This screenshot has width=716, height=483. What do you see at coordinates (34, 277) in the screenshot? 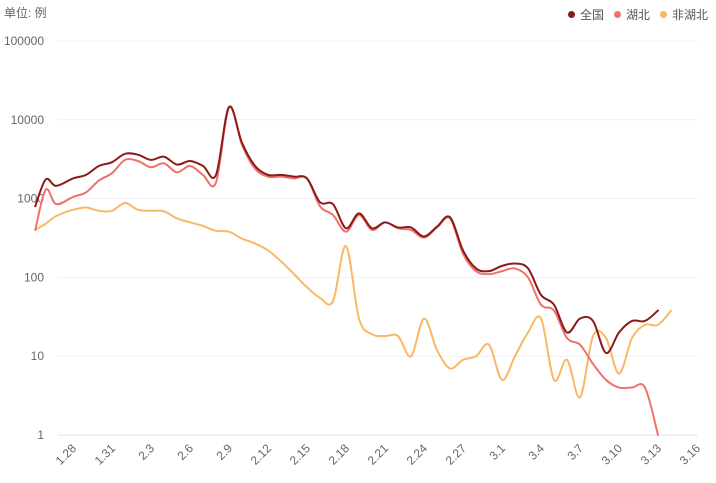
I see `y-tick-label: 100` at bounding box center [34, 277].